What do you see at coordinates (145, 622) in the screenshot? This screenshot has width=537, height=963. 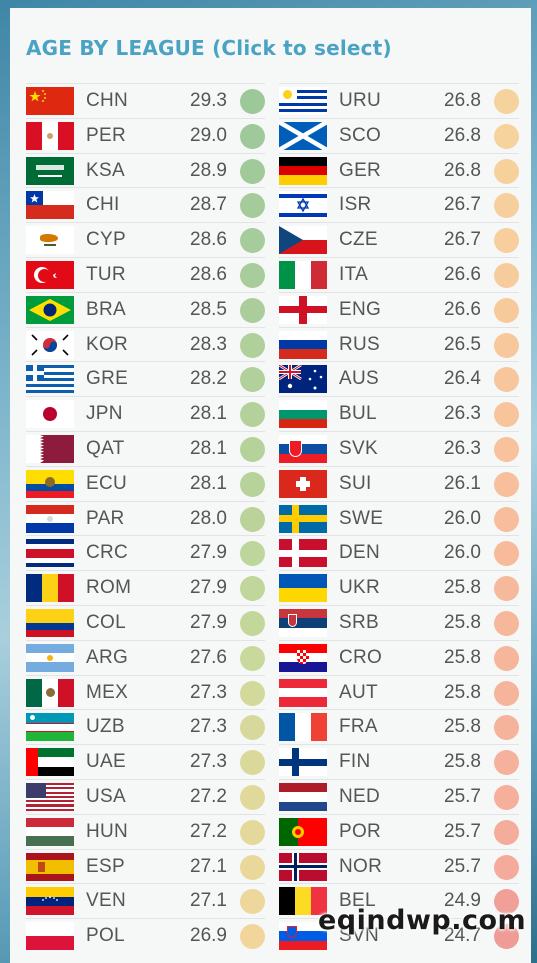 I see `league-row-col: COL 27.9` at bounding box center [145, 622].